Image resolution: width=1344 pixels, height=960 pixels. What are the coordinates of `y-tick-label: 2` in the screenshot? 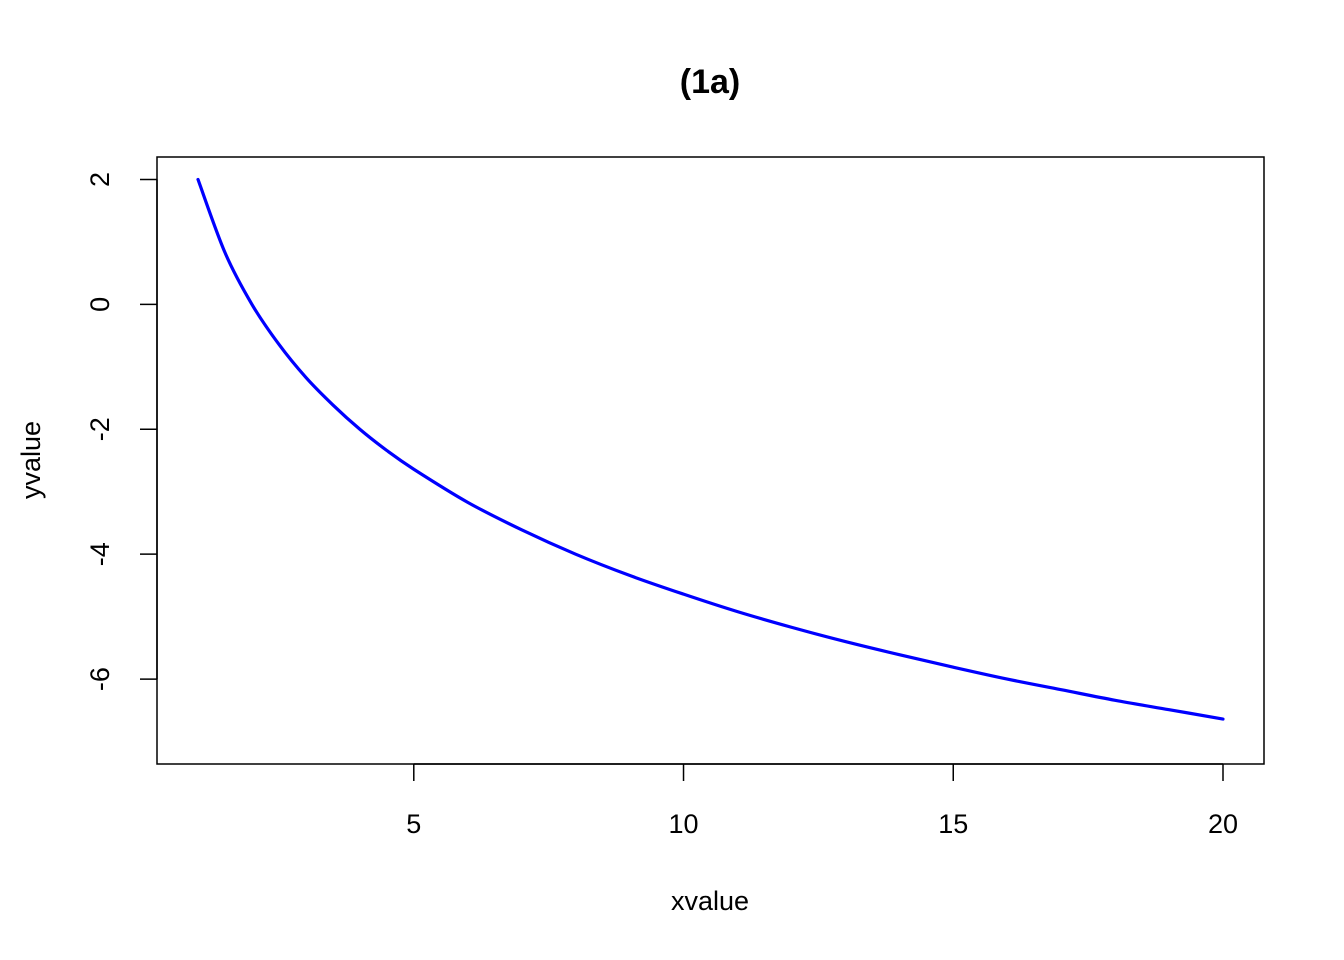 It's located at (100, 179).